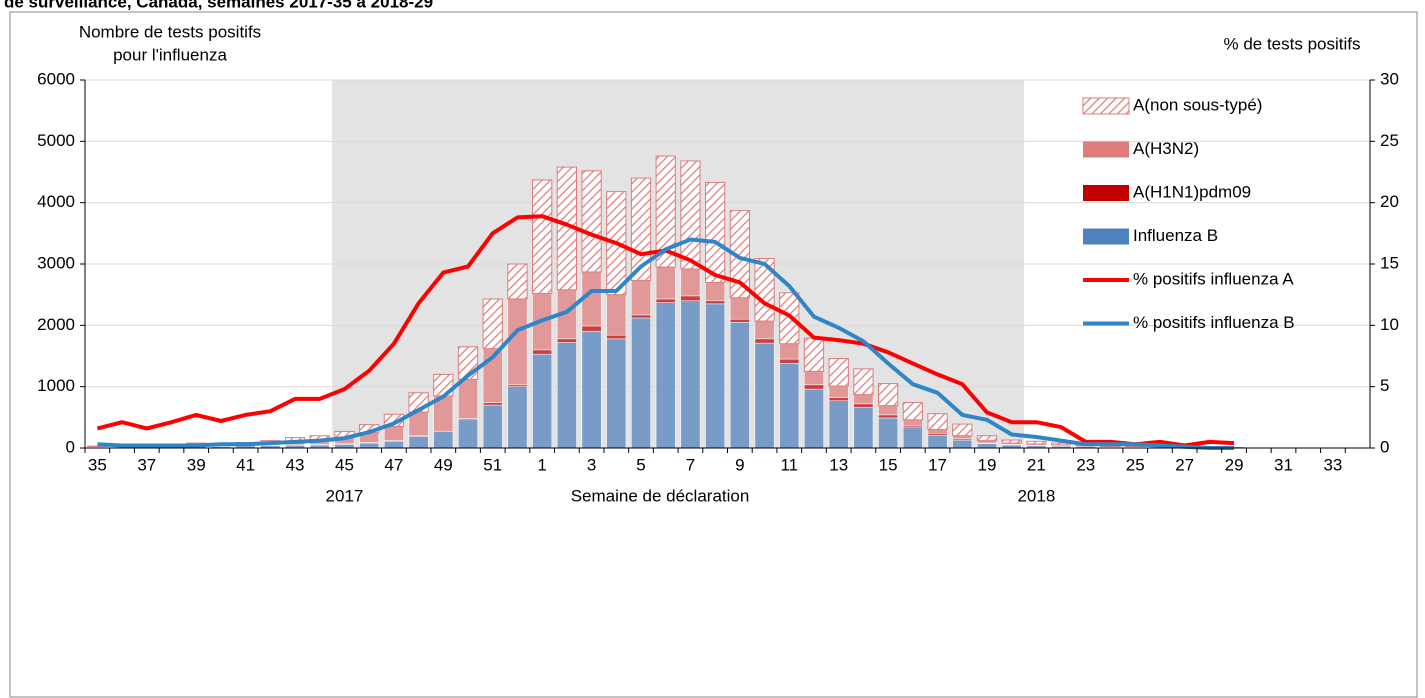  What do you see at coordinates (888, 464) in the screenshot?
I see `x-tick-label: 15` at bounding box center [888, 464].